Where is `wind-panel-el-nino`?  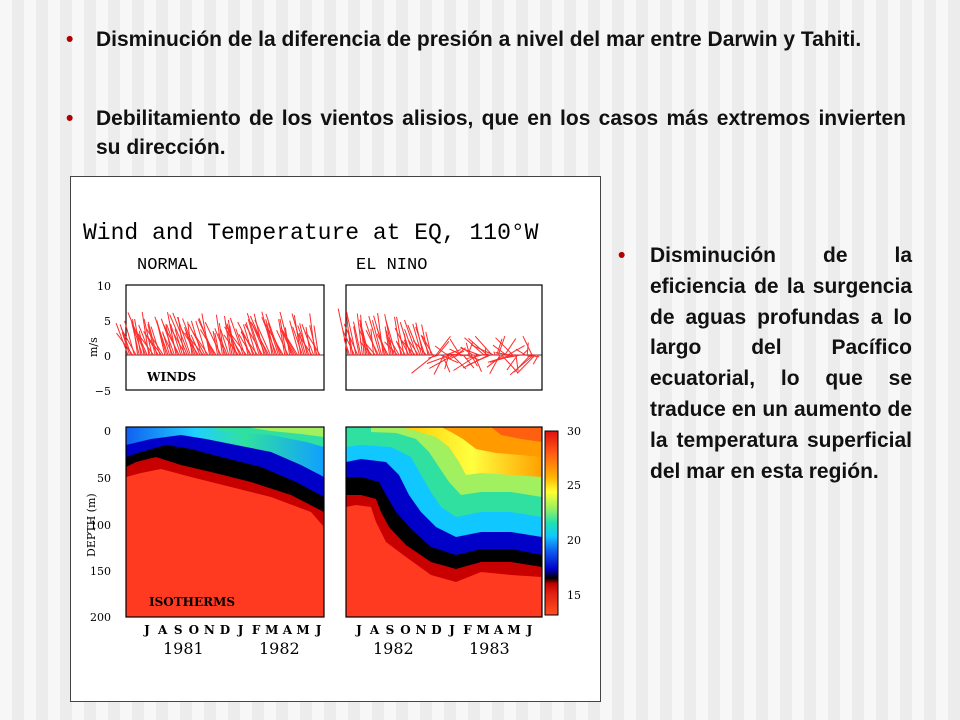 wind-panel-el-nino is located at coordinates (440, 337).